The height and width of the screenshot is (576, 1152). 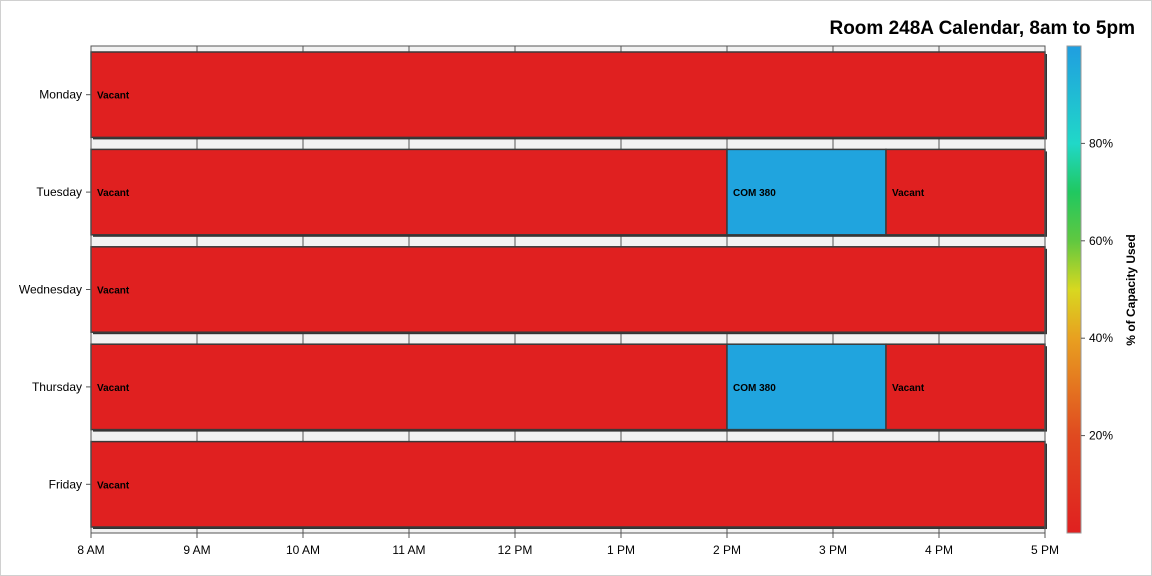 I want to click on y-tick-label: Wednesday, so click(x=50, y=290).